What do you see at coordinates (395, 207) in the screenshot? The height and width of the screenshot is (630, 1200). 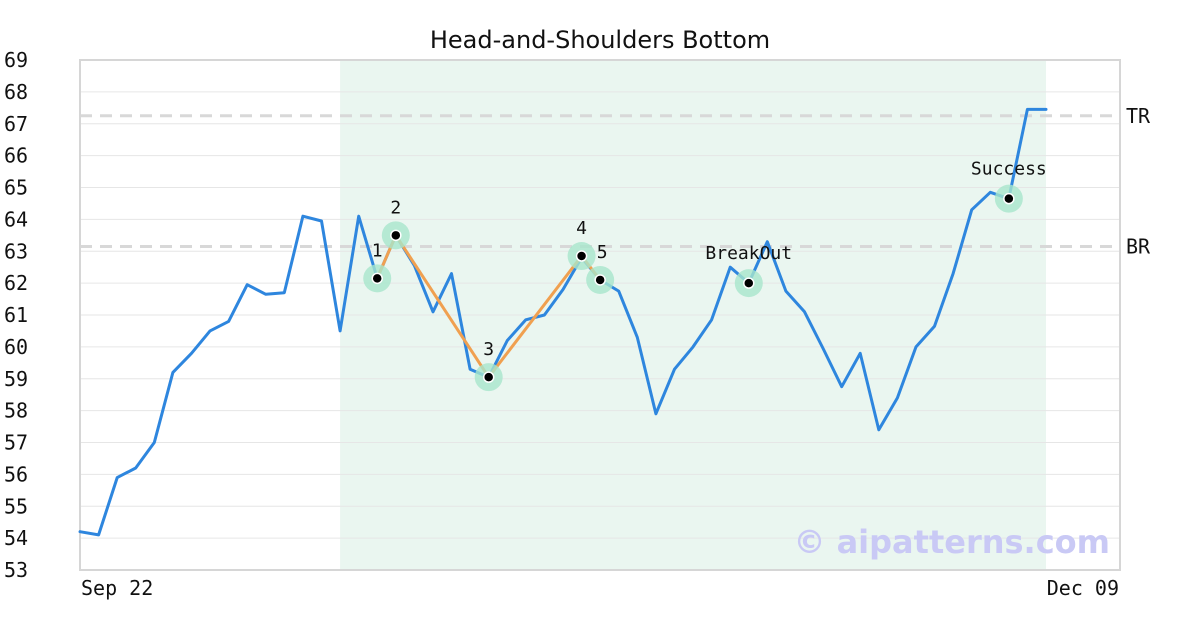 I see `pattern-point-label-2: 2` at bounding box center [395, 207].